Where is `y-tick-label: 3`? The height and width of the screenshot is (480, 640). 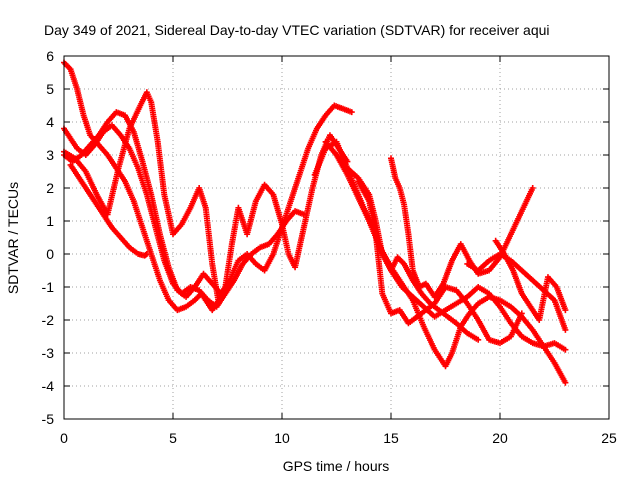 y-tick-label: 3 is located at coordinates (50, 155).